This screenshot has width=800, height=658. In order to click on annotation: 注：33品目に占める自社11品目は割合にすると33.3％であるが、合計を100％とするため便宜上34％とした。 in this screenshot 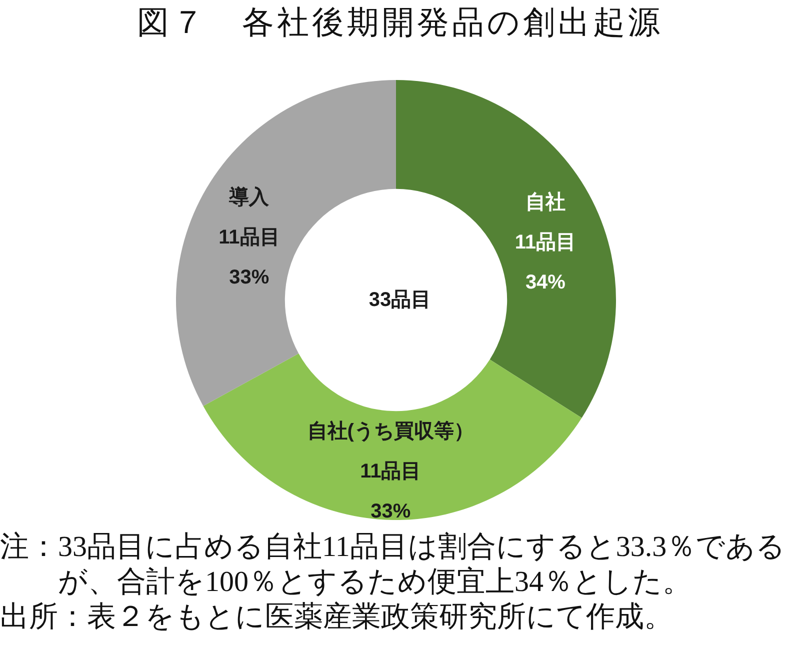, I will do `click(393, 565)`.